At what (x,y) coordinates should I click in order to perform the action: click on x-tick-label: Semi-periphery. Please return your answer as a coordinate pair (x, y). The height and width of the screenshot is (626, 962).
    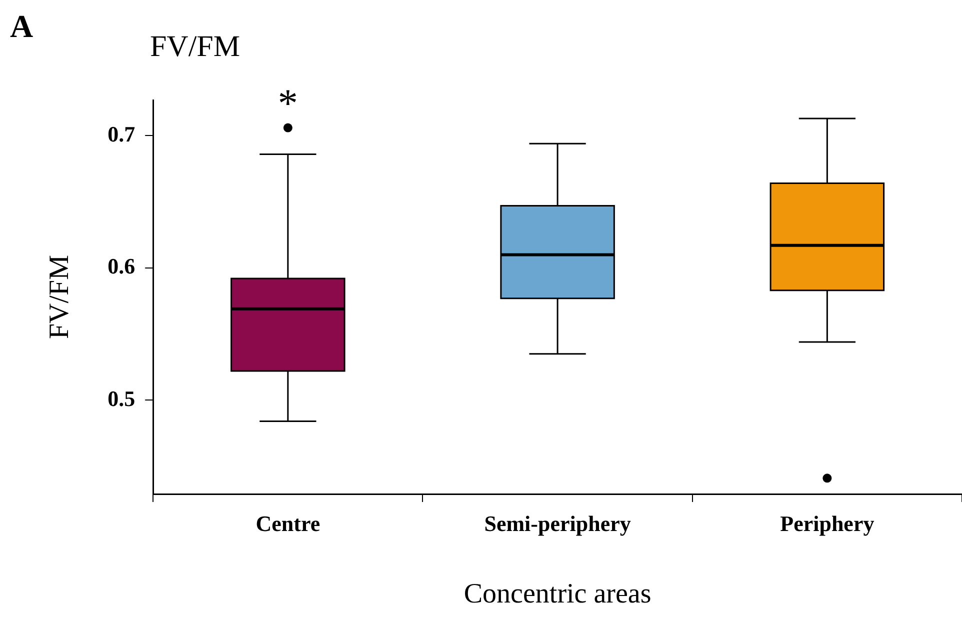
    Looking at the image, I should click on (557, 523).